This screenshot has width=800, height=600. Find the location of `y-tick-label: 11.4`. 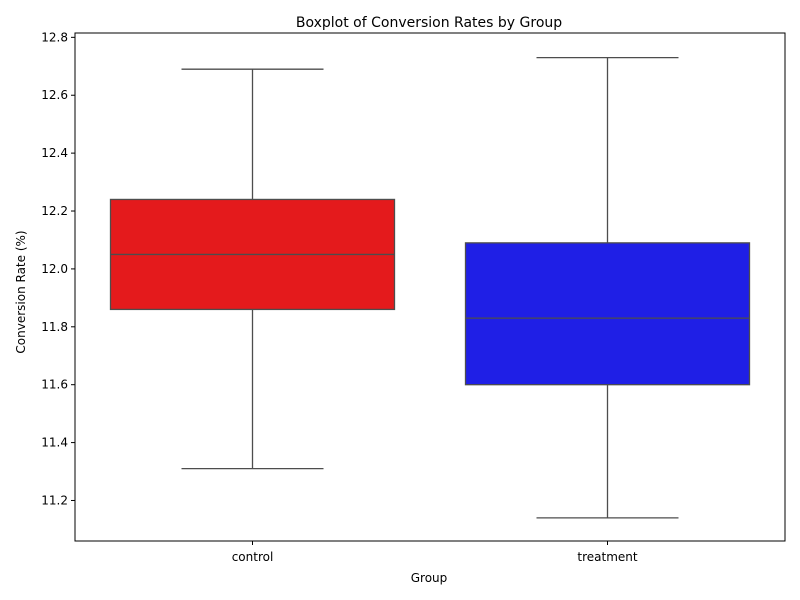

y-tick-label: 11.4 is located at coordinates (54, 443).